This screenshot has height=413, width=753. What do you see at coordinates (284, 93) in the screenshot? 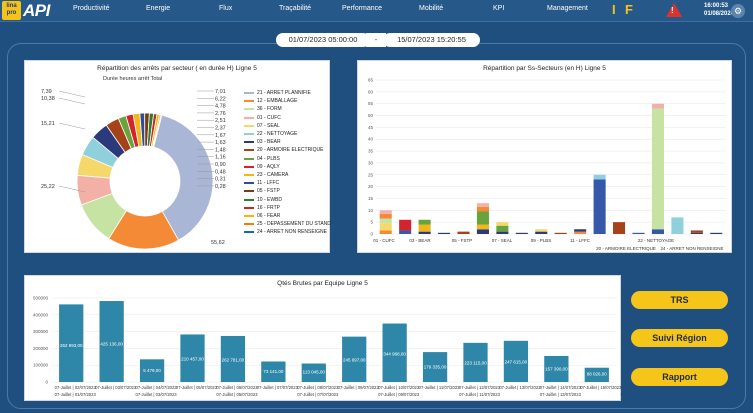
I see `legend-label: 21 - ARRET PLANNIFIE` at bounding box center [284, 93].